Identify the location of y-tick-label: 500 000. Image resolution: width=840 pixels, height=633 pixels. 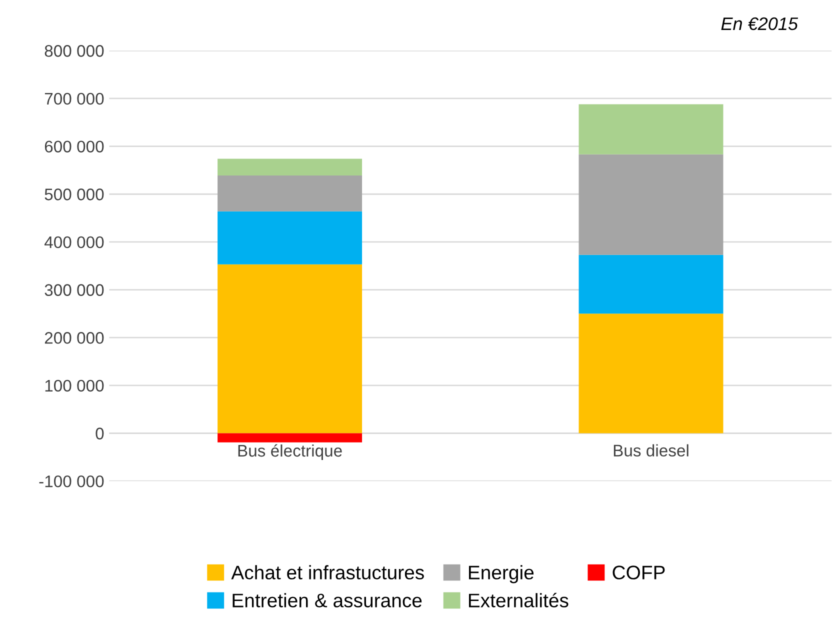
(74, 194).